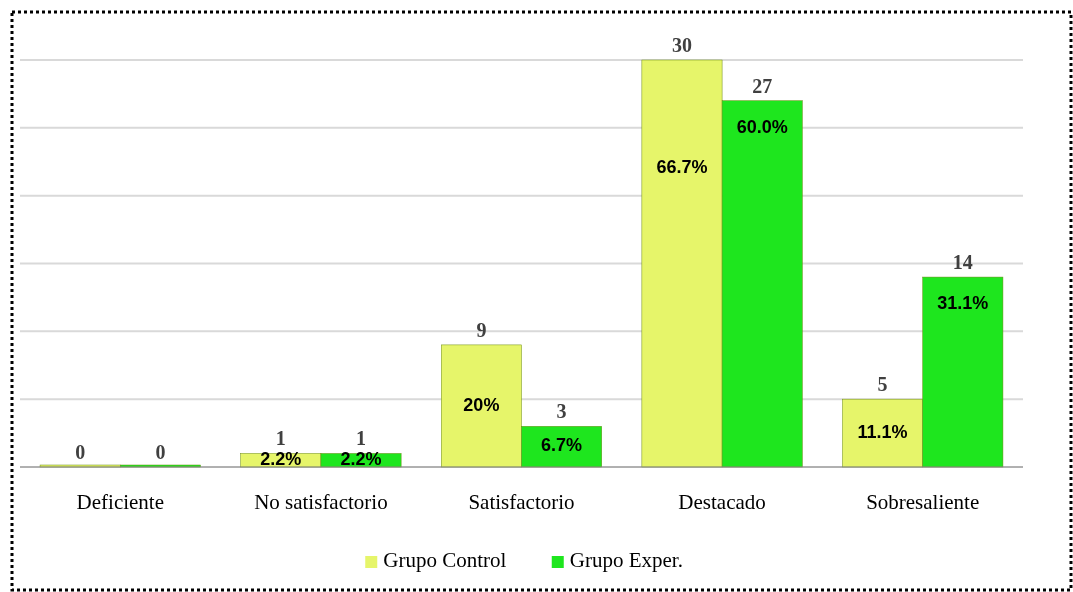 The image size is (1073, 592). What do you see at coordinates (481, 329) in the screenshot?
I see `data-label: 9` at bounding box center [481, 329].